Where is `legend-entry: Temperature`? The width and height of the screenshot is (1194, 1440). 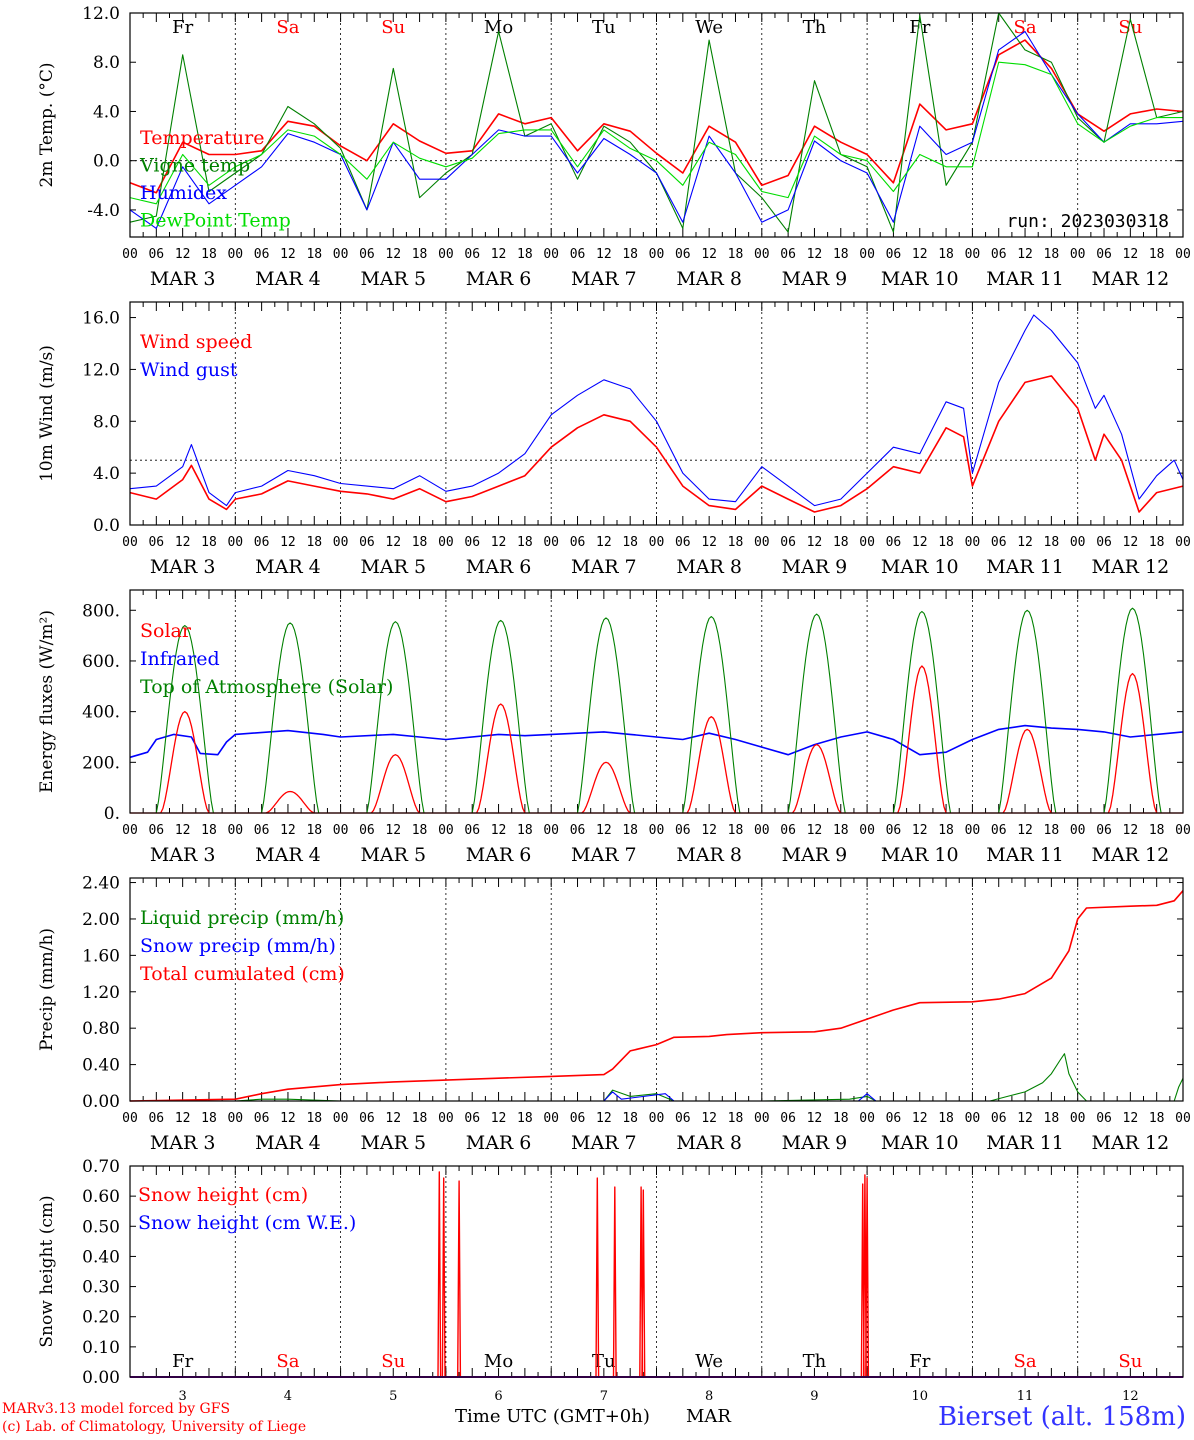
legend-entry: Temperature is located at coordinates (202, 138).